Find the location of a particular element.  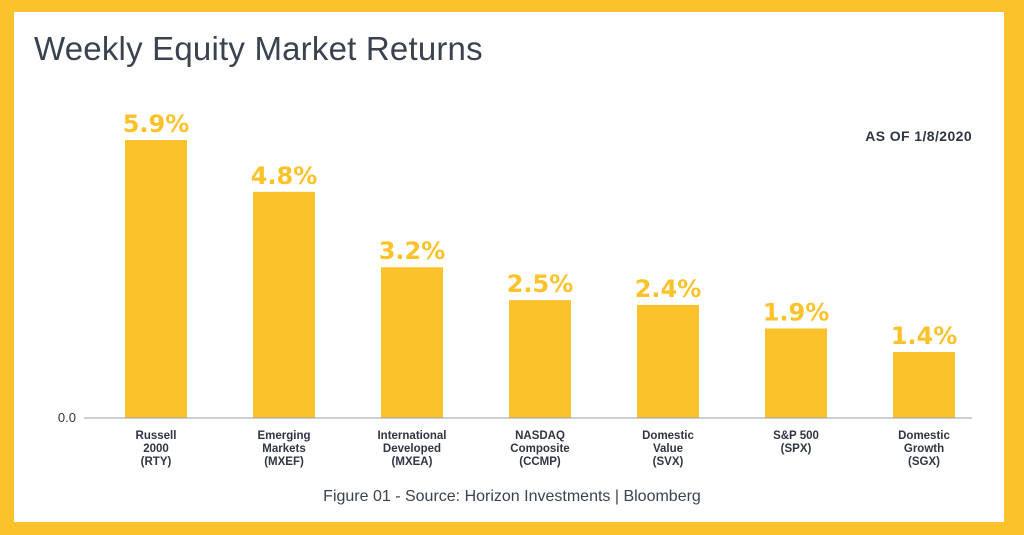

category-label-3: NASDAQ Composite (CCMP) is located at coordinates (539, 449).